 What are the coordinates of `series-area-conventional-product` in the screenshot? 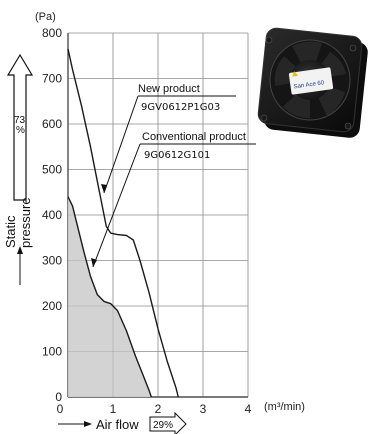 It's located at (110, 296).